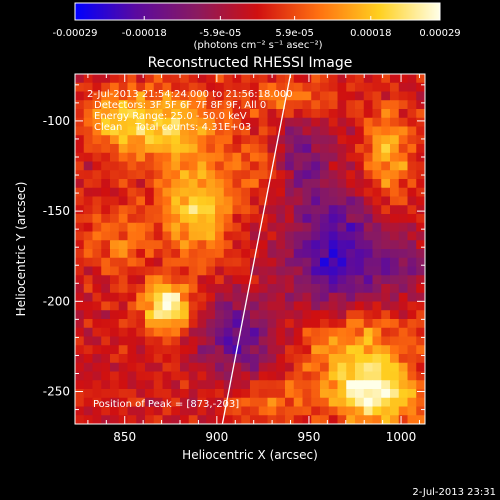 Image resolution: width=500 pixels, height=500 pixels. I want to click on y-tick-label: -150, so click(56, 211).